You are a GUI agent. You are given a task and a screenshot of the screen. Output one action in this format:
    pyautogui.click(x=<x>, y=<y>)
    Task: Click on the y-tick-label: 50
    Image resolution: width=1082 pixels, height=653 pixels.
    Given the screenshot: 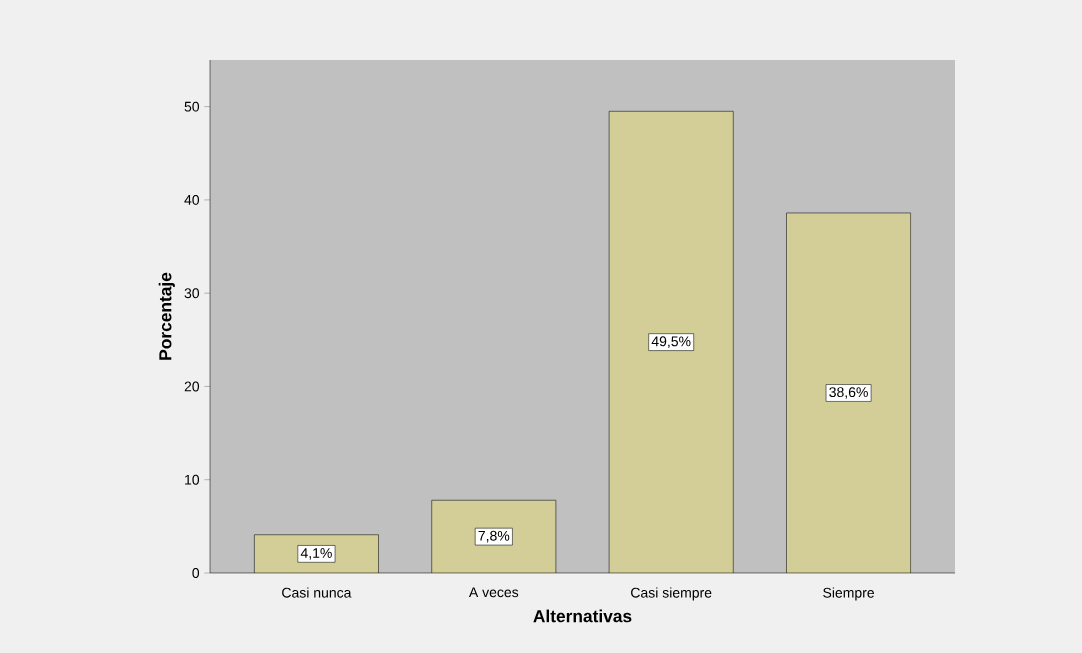 What is the action you would take?
    pyautogui.click(x=192, y=106)
    